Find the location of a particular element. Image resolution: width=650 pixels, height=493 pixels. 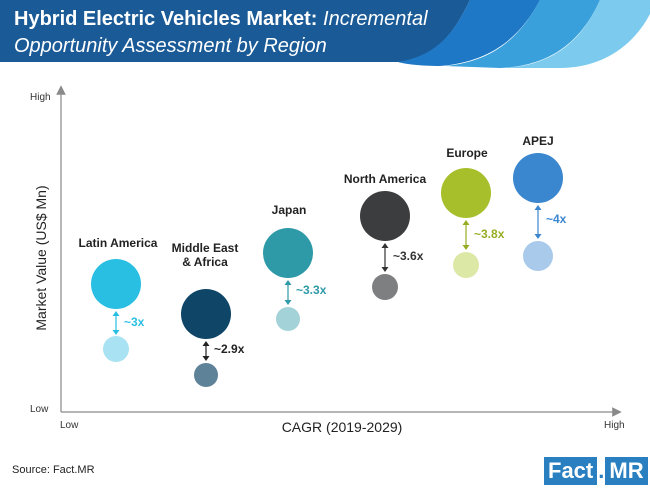

bubble-2029-latin-america is located at coordinates (116, 284).